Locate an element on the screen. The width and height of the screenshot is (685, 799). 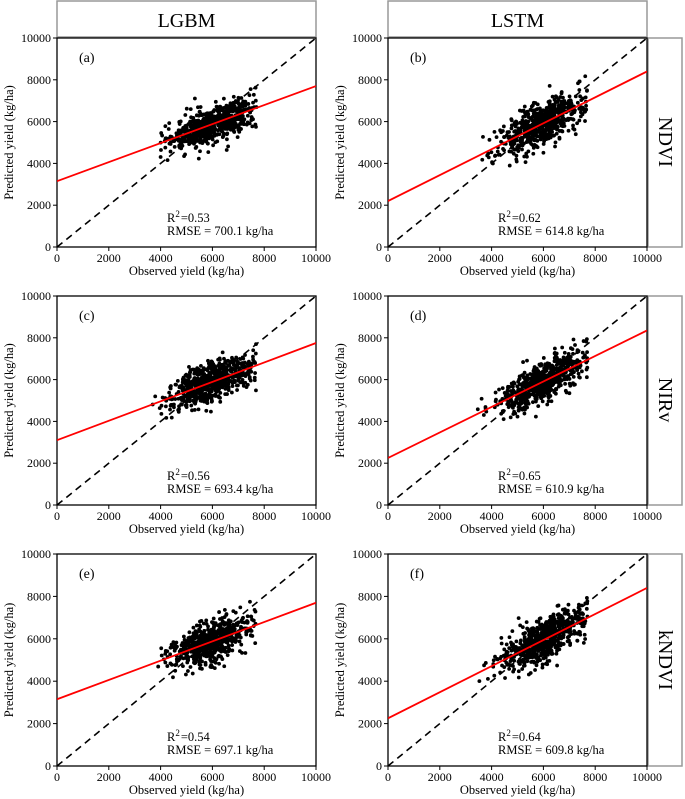
row-label-kndvi-text: kNDVI is located at coordinates (665, 660).